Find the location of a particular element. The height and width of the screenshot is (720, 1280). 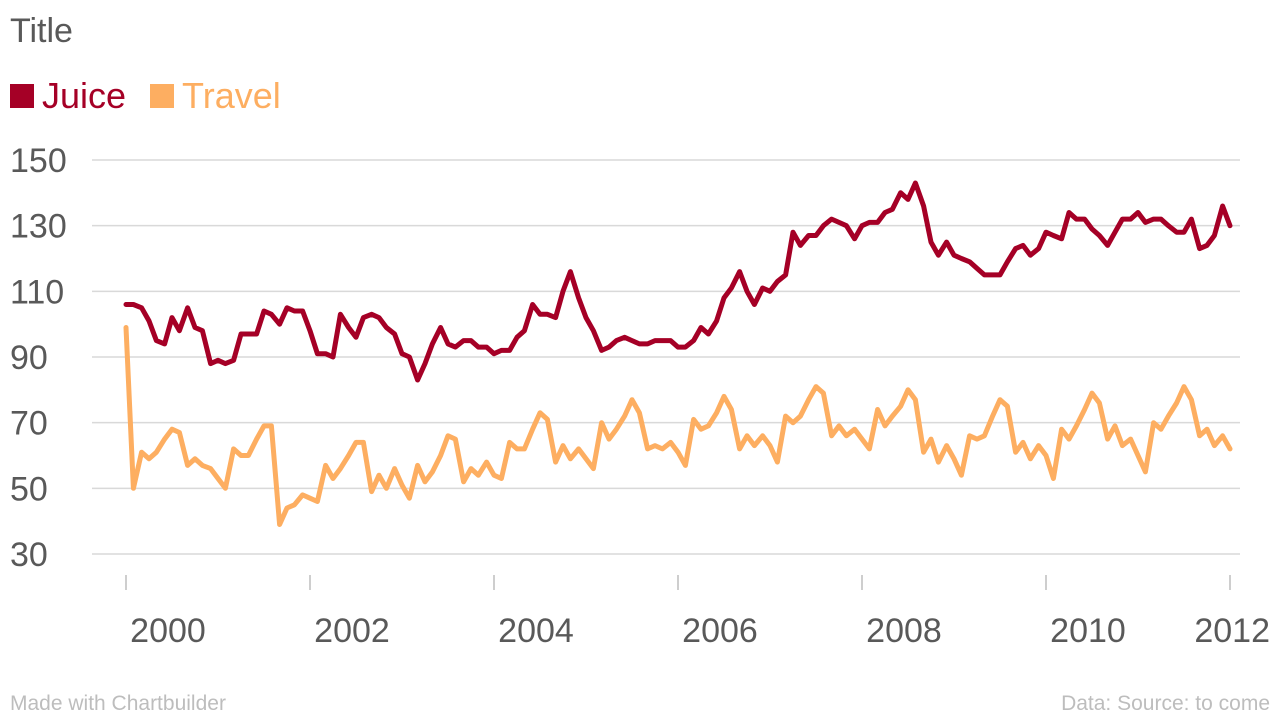

y-tick-label: 150 is located at coordinates (38, 161).